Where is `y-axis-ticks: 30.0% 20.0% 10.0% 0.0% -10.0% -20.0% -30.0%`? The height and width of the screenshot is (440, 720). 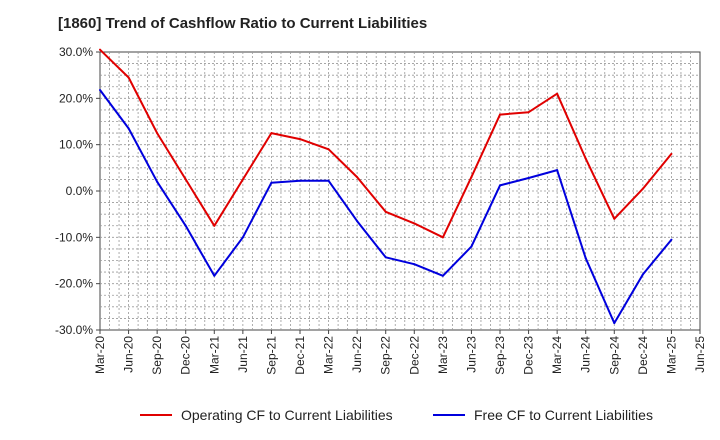 y-axis-ticks: 30.0% 20.0% 10.0% 0.0% -10.0% -20.0% -30.0% is located at coordinates (77, 191).